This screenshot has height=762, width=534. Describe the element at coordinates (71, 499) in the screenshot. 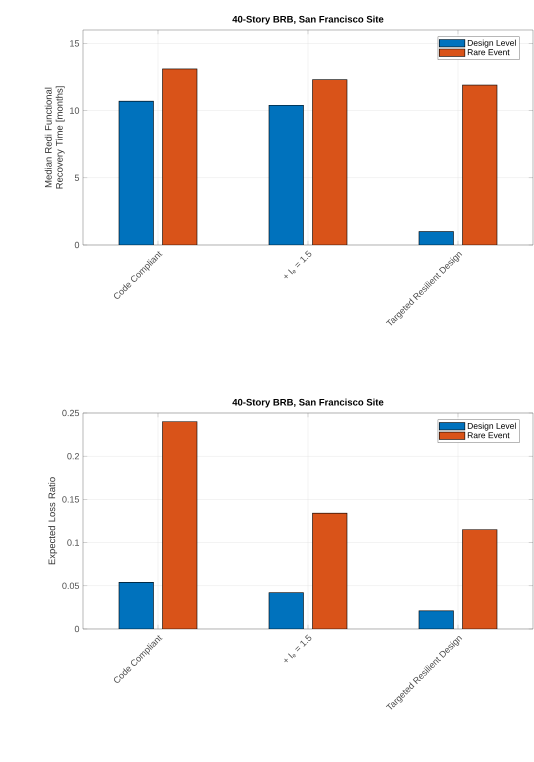

I see `y-tick-label: 0.15` at that location.